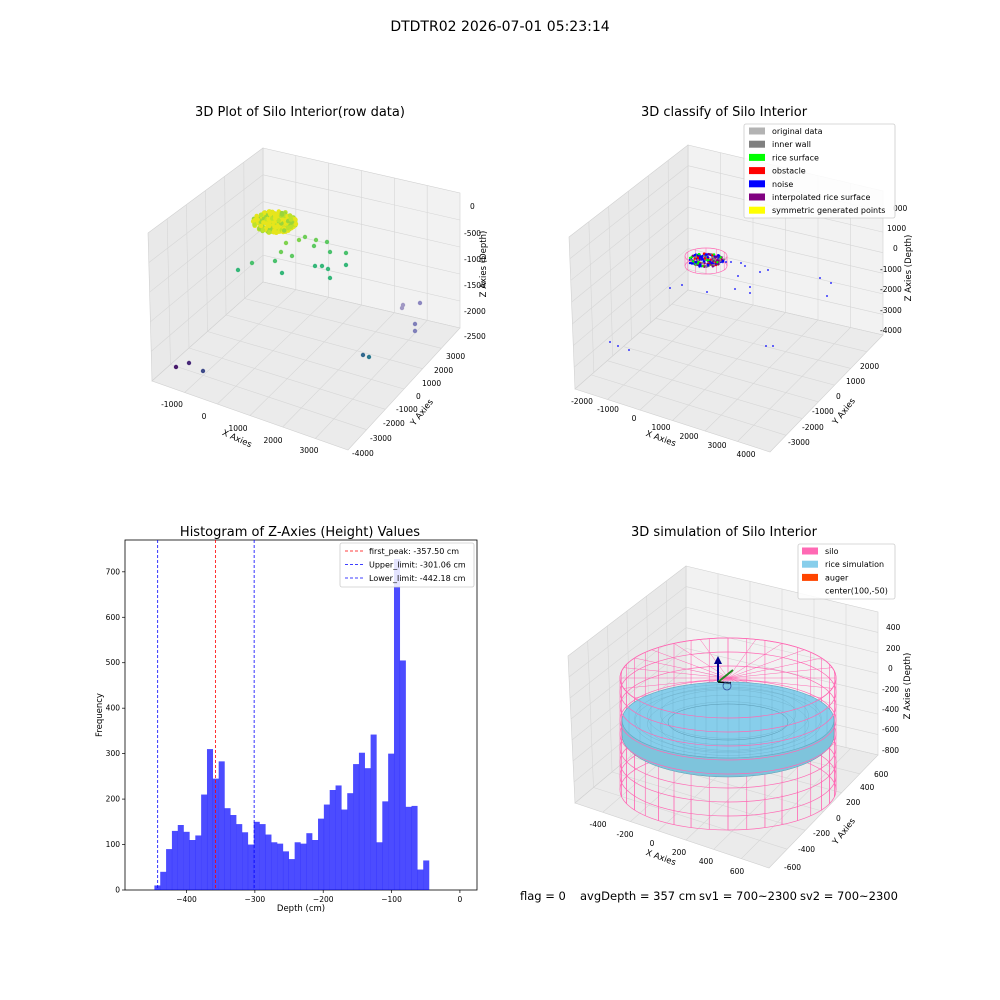 The width and height of the screenshot is (1000, 1000). I want to click on raw-y-tick: -2000, so click(394, 423).